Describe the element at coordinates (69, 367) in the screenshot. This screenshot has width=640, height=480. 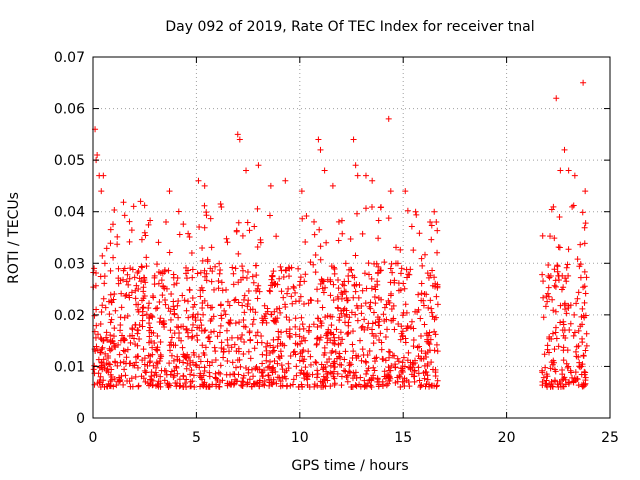
I see `y-tick-label: 0.01` at that location.